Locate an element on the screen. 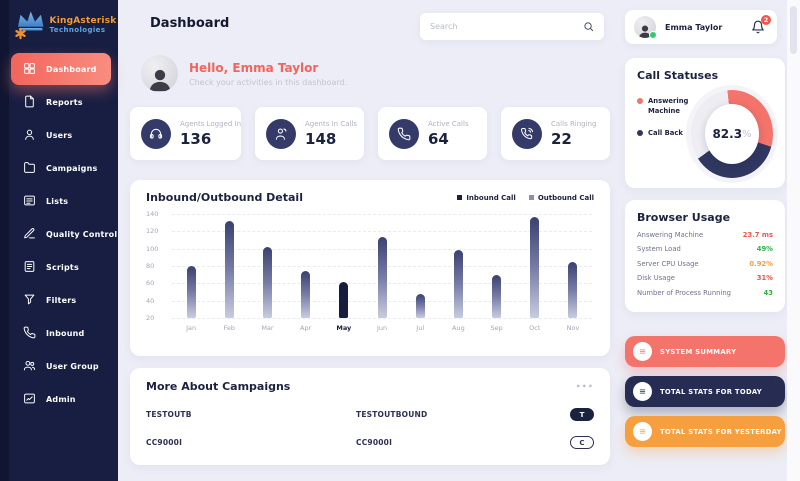  scrollbar-thumb is located at coordinates (793, 30).